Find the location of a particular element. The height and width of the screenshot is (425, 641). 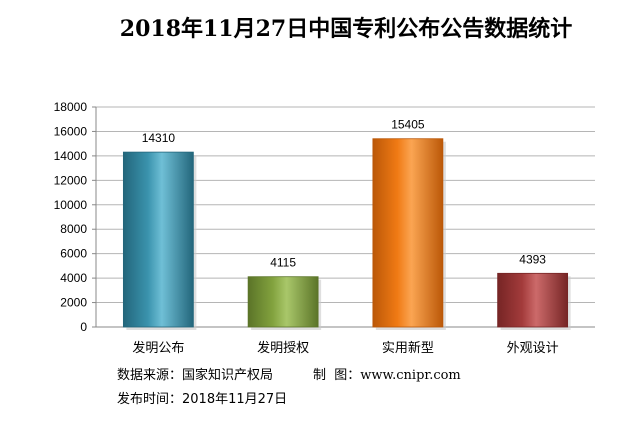

y-tick-label: 2000 is located at coordinates (73, 303).